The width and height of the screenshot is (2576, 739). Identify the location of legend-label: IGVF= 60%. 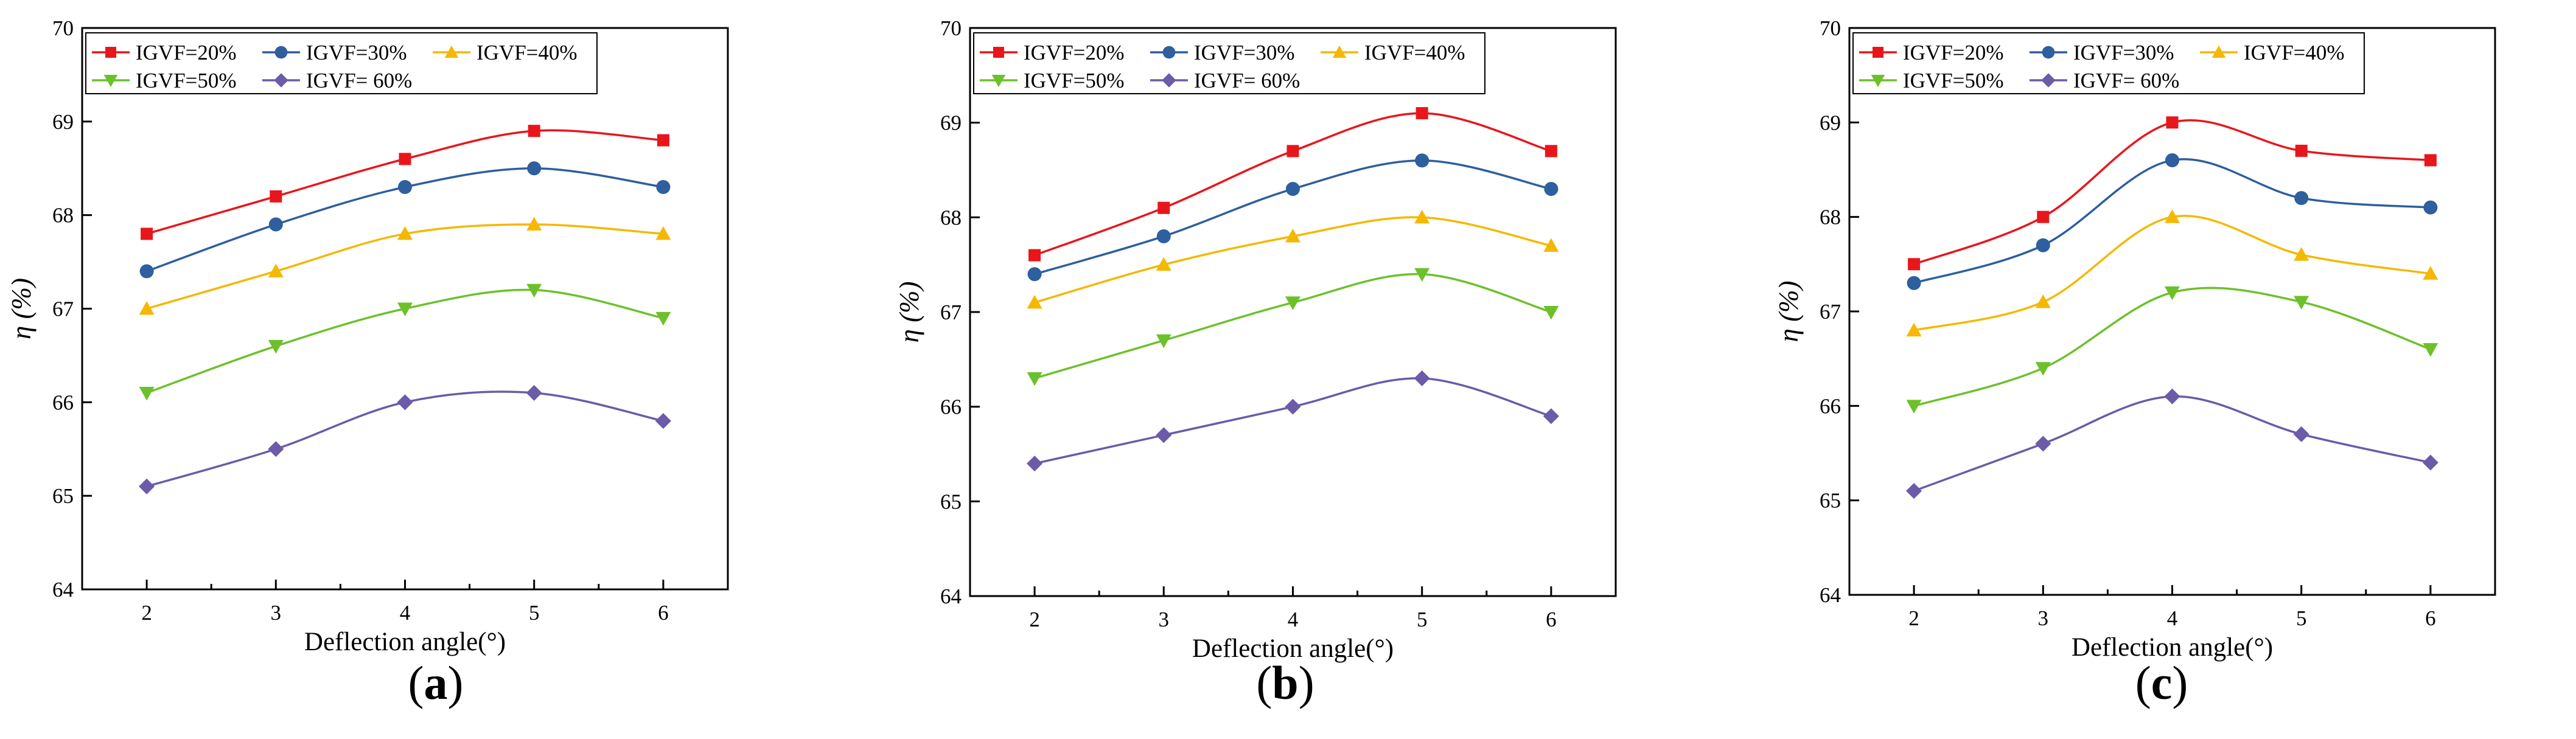
(2126, 80).